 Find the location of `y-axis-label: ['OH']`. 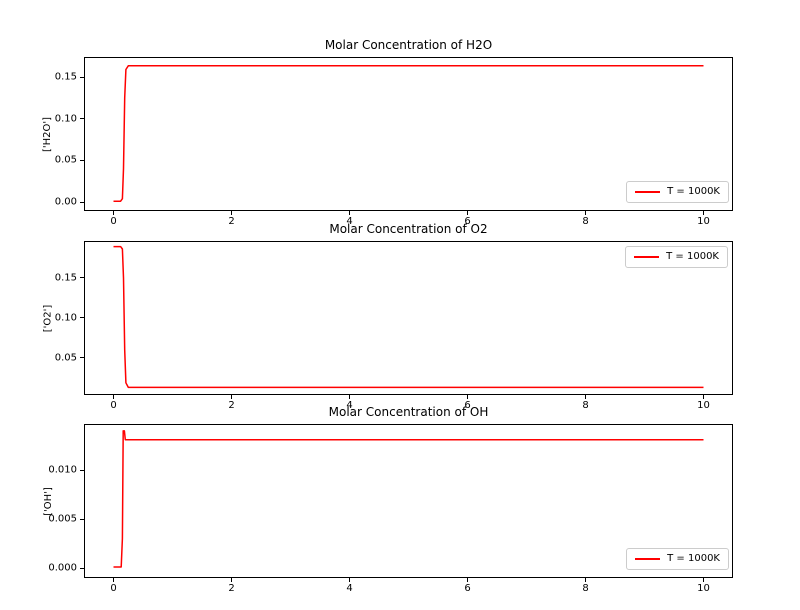

y-axis-label: ['OH'] is located at coordinates (48, 501).